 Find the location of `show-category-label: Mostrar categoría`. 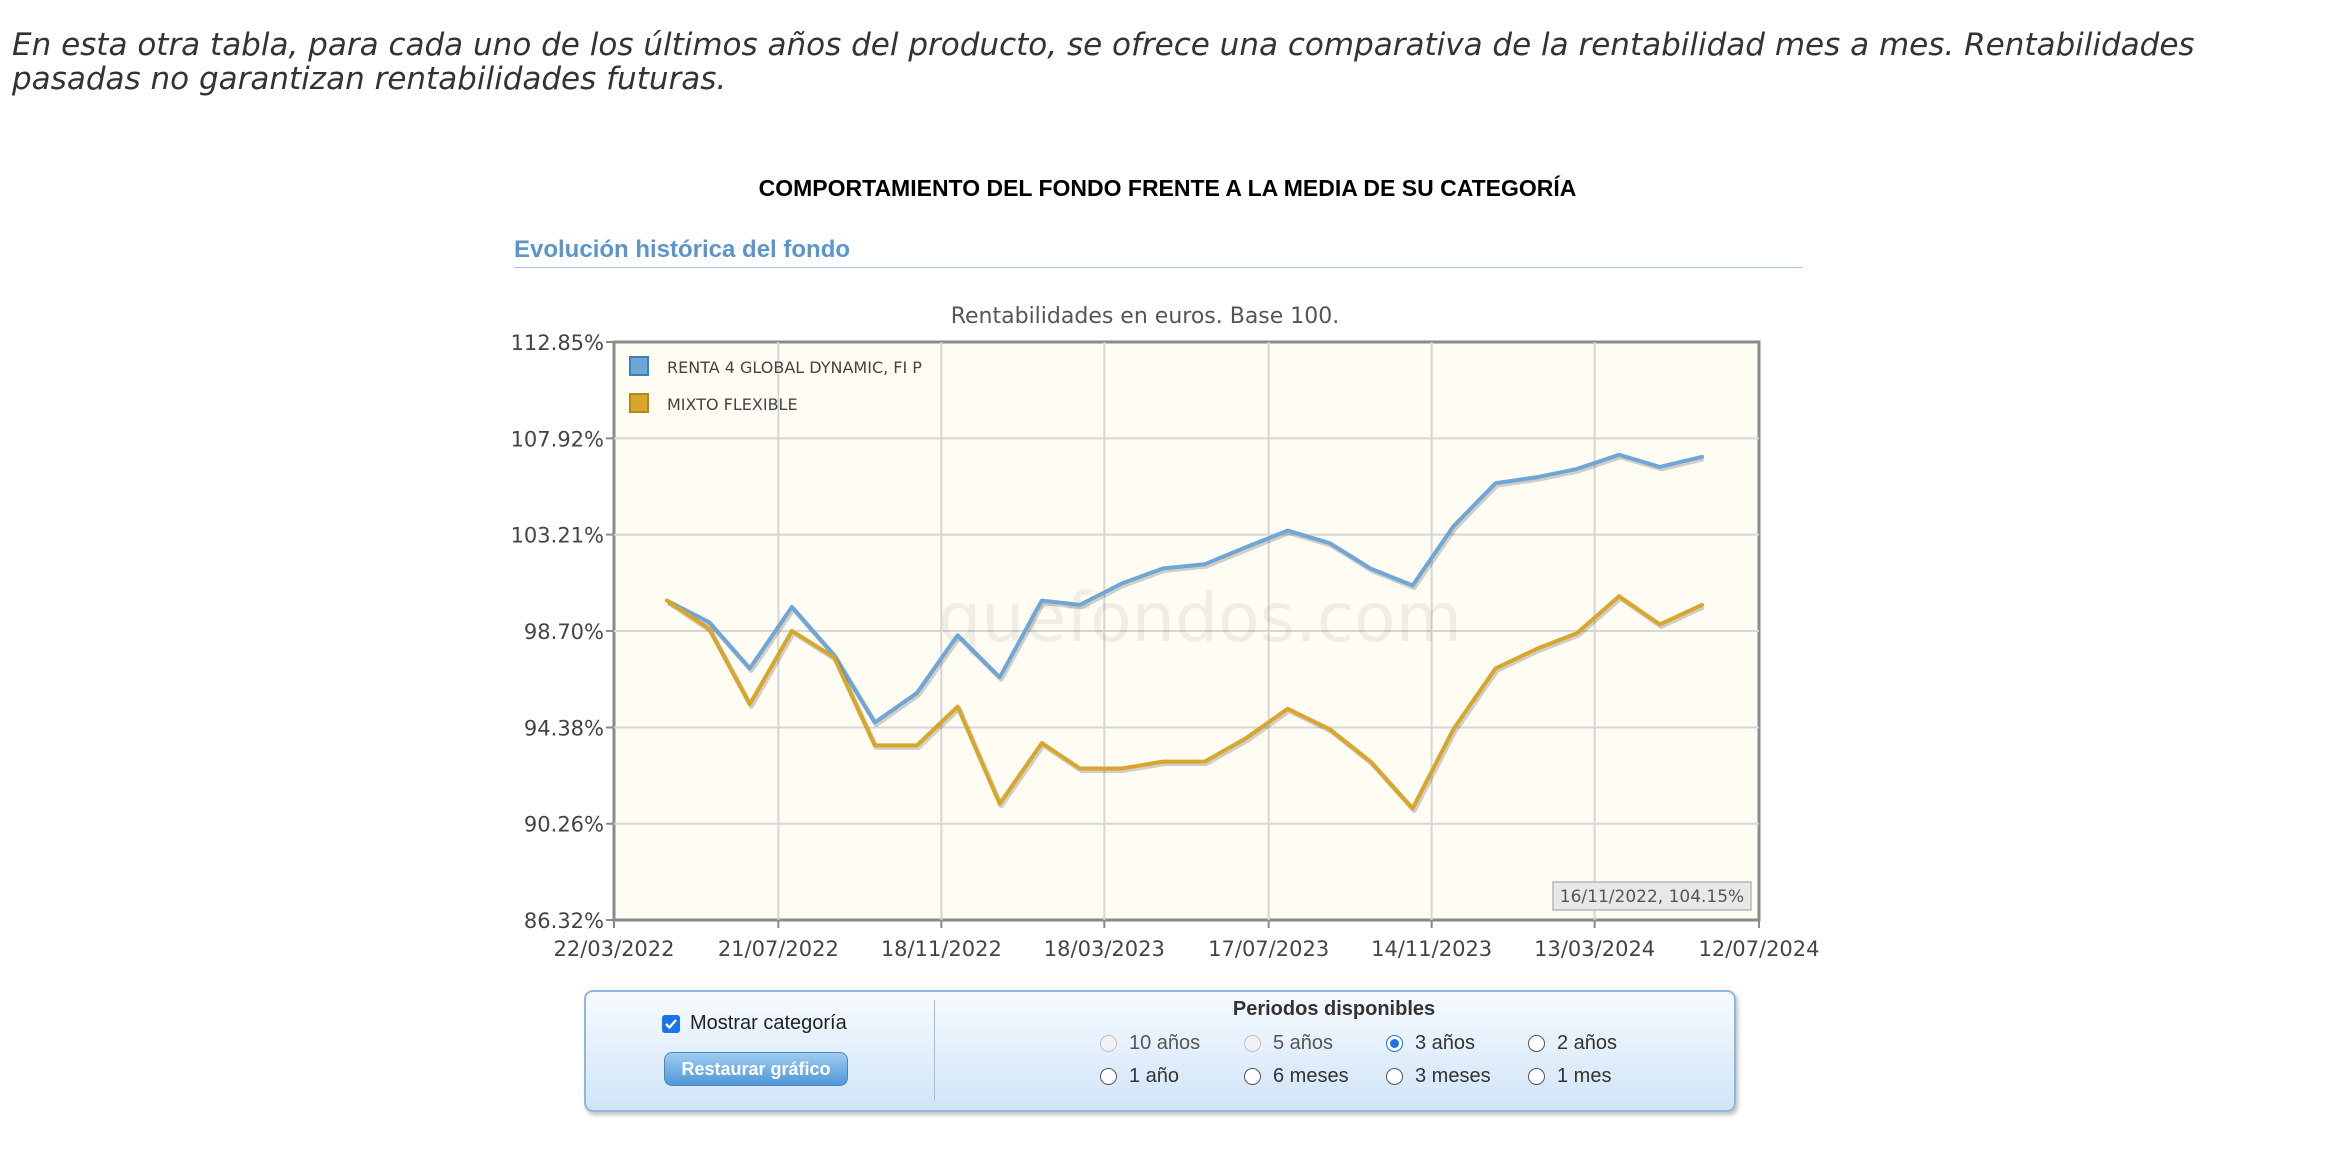

show-category-label: Mostrar categoría is located at coordinates (768, 1023).